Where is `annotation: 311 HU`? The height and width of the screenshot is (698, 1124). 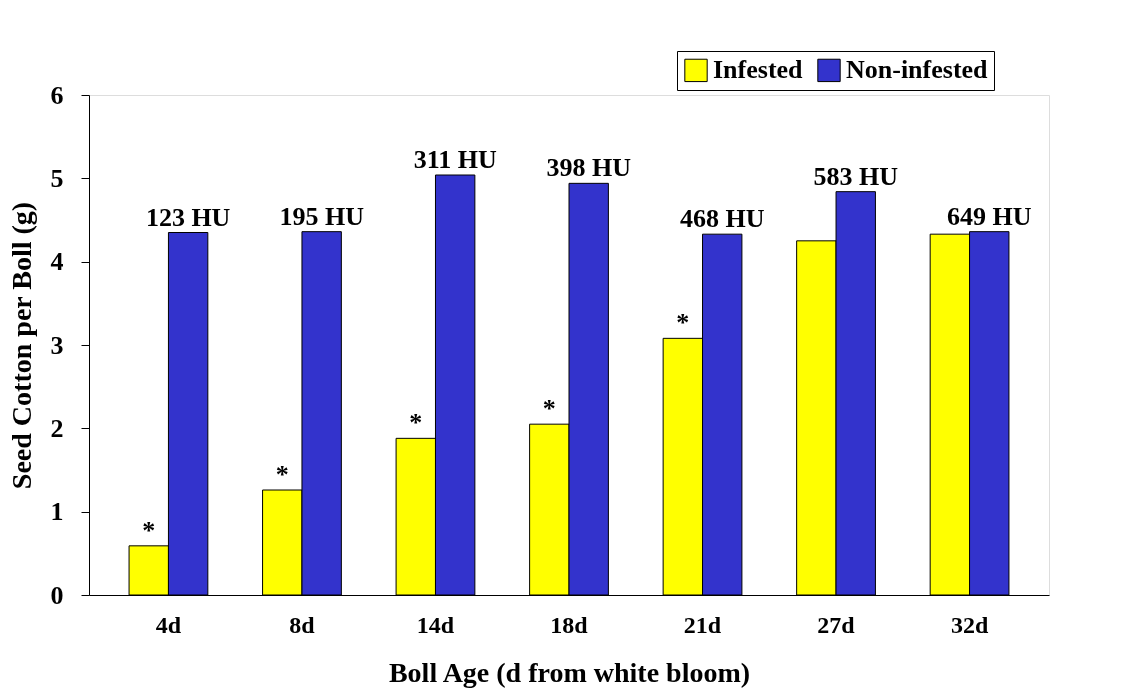 annotation: 311 HU is located at coordinates (455, 159).